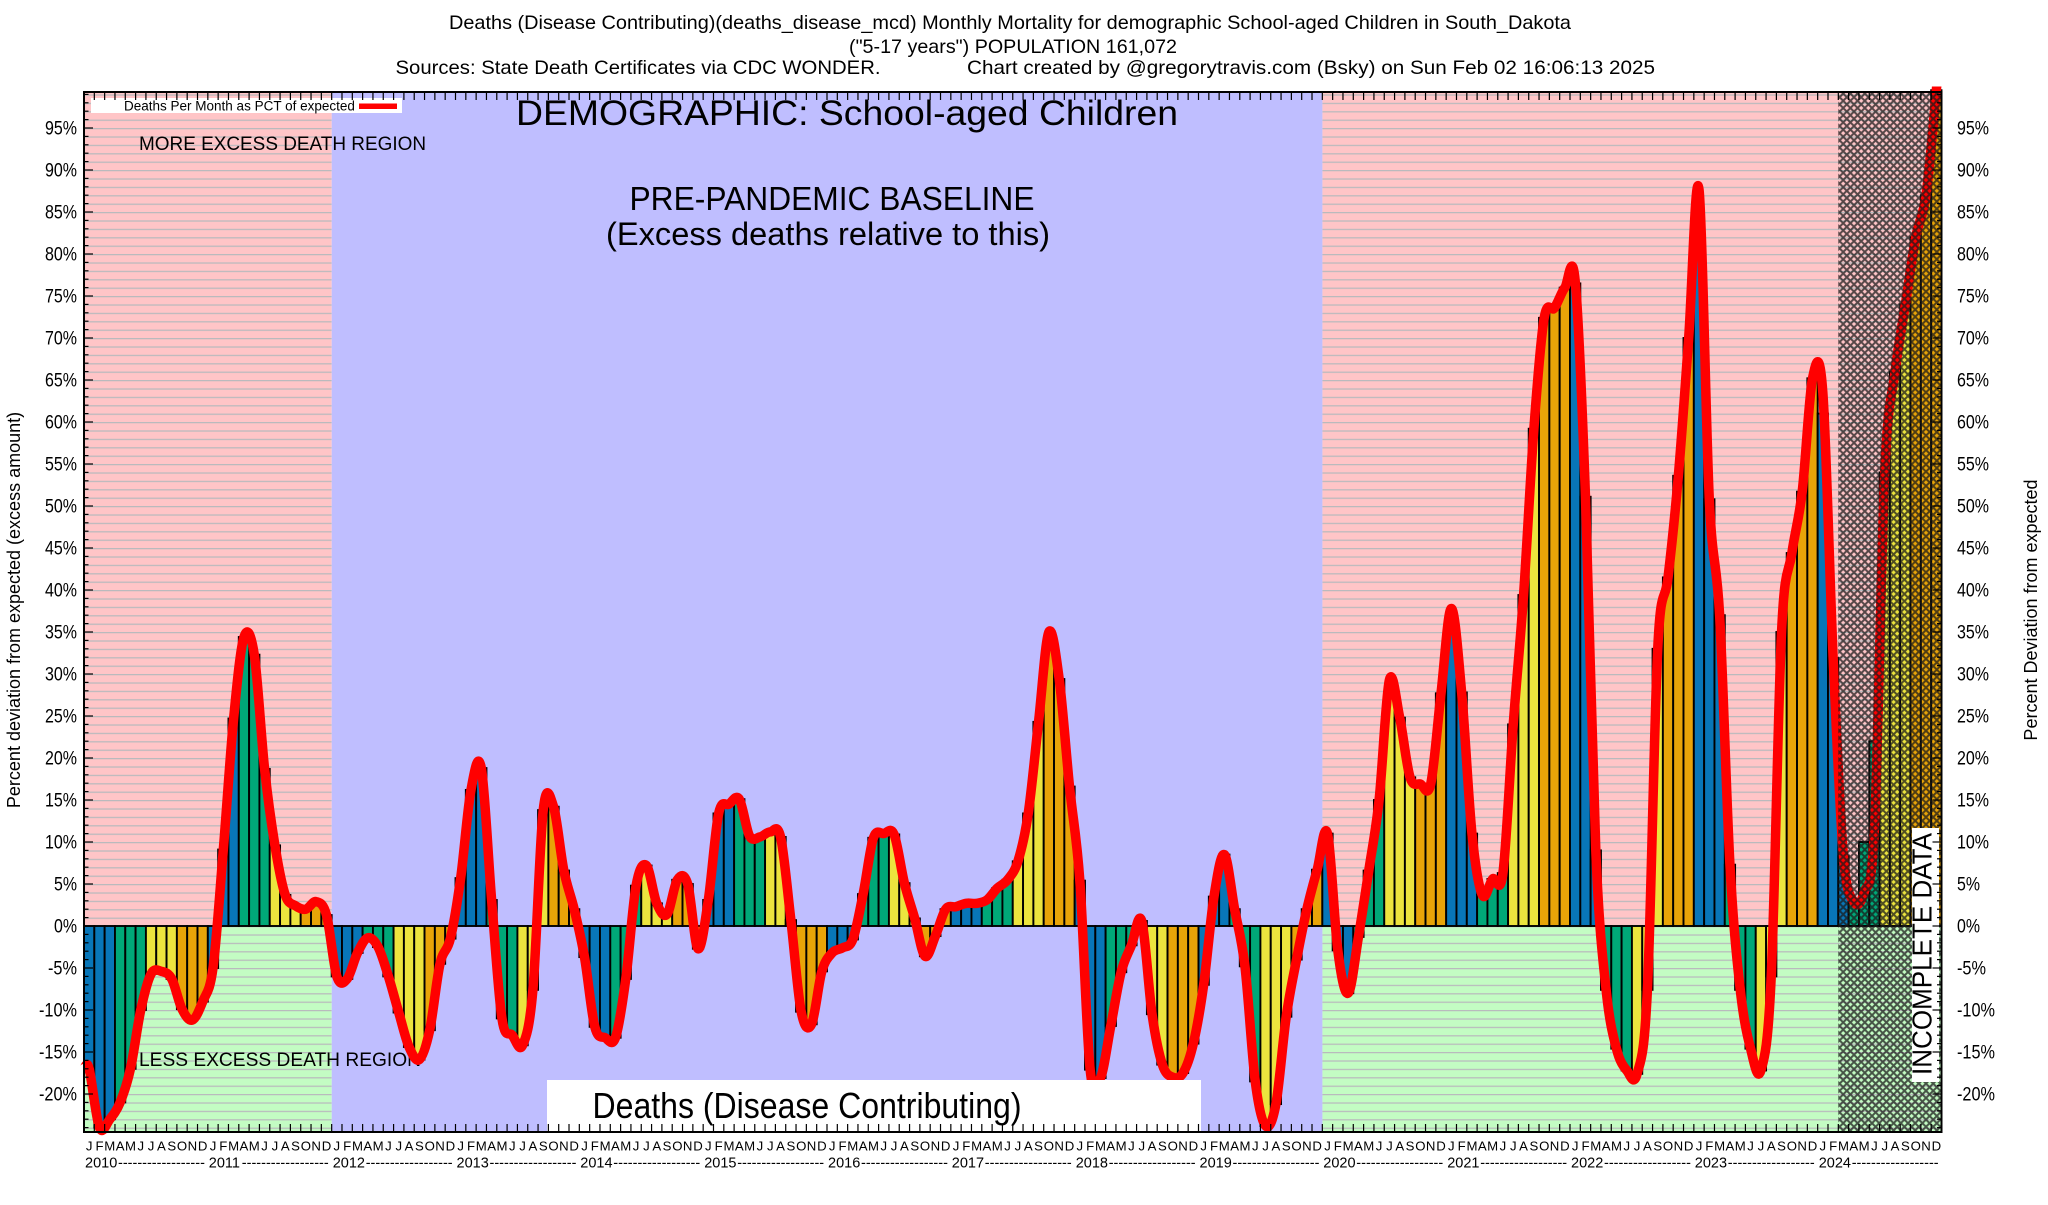 This screenshot has height=1205, width=2048. Describe the element at coordinates (1968, 927) in the screenshot. I see `svg-text: 0%` at that location.